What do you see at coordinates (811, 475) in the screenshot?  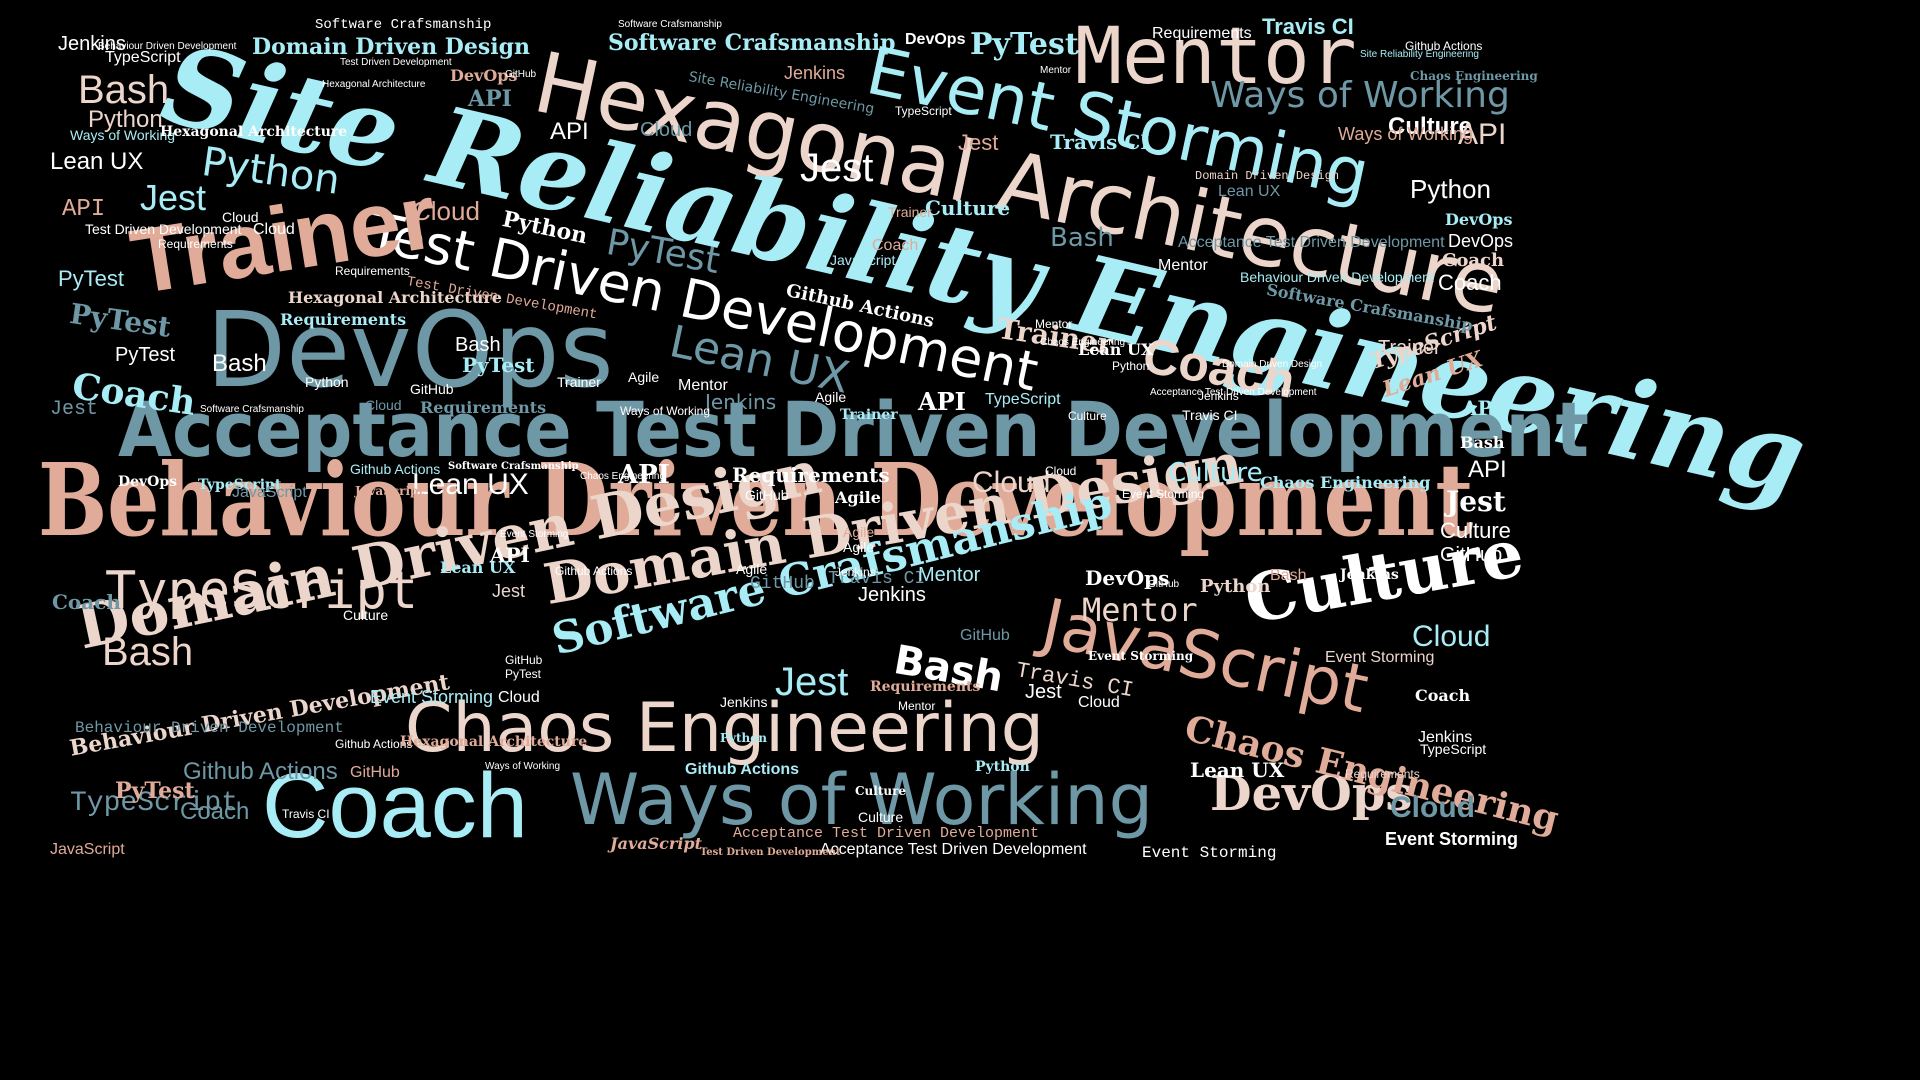 I see `word-requirements-mid-2: Requirements` at bounding box center [811, 475].